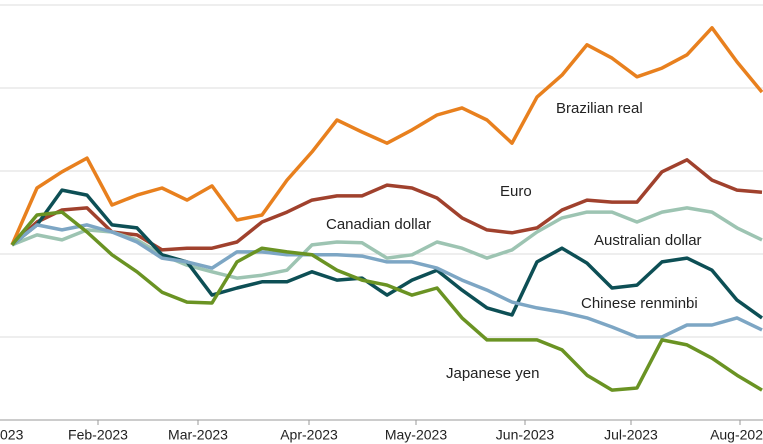 This screenshot has width=763, height=444. I want to click on series-label: Australian dollar, so click(648, 240).